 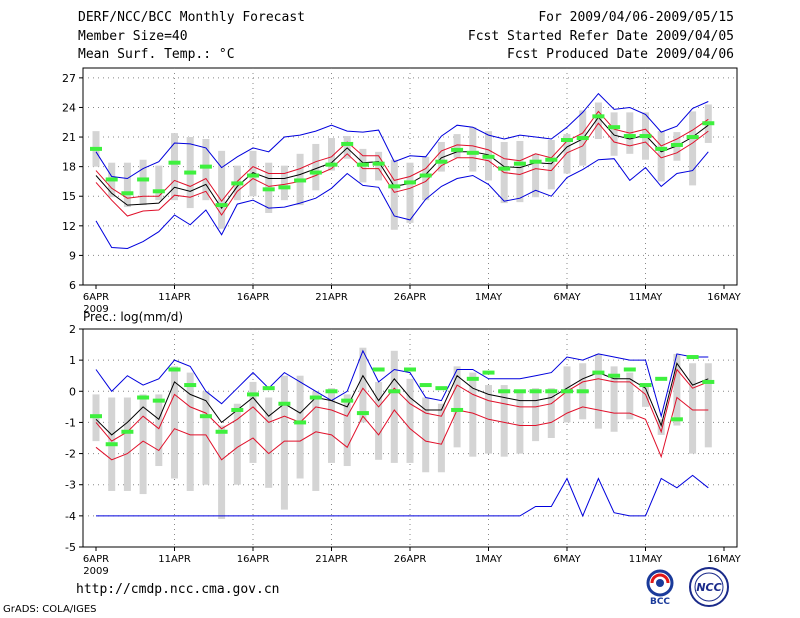 What do you see at coordinates (72, 391) in the screenshot?
I see `prec-ytick-label: 0` at bounding box center [72, 391].